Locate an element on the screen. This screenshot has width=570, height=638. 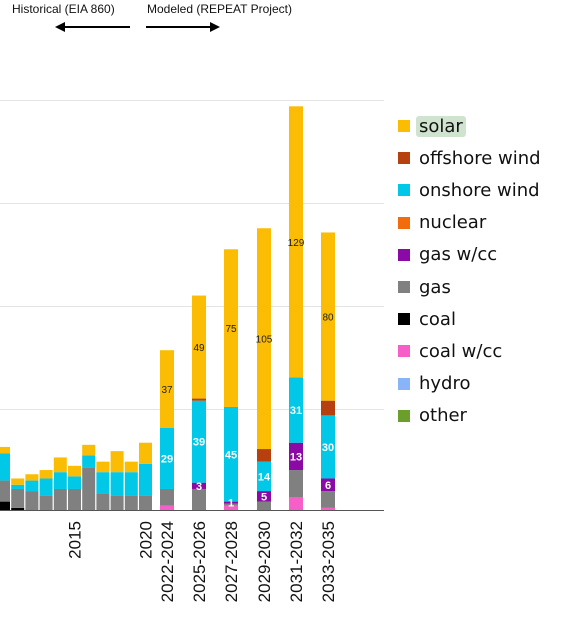
data-label: 3 is located at coordinates (199, 487).